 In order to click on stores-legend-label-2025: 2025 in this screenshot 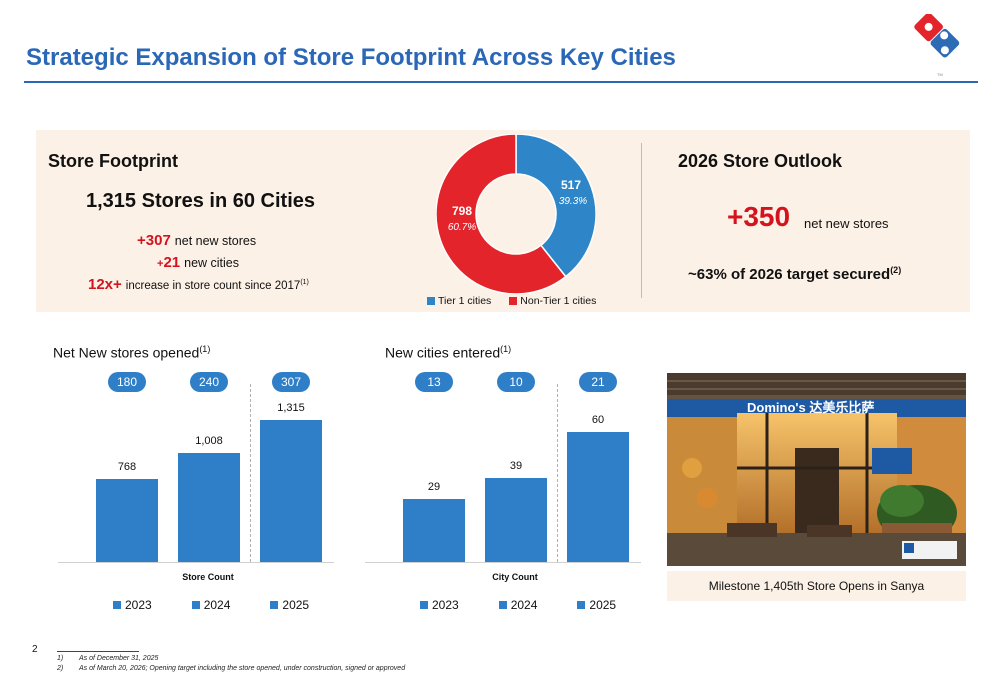, I will do `click(296, 605)`.